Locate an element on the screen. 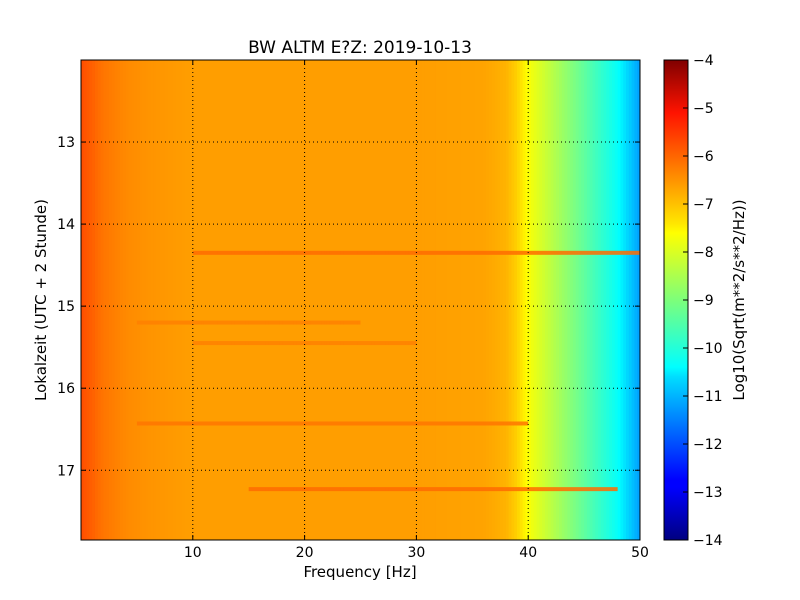 The image size is (800, 600). colorbar-label: Log10(Sqrt(m**2/s**2/Hz)) is located at coordinates (739, 299).